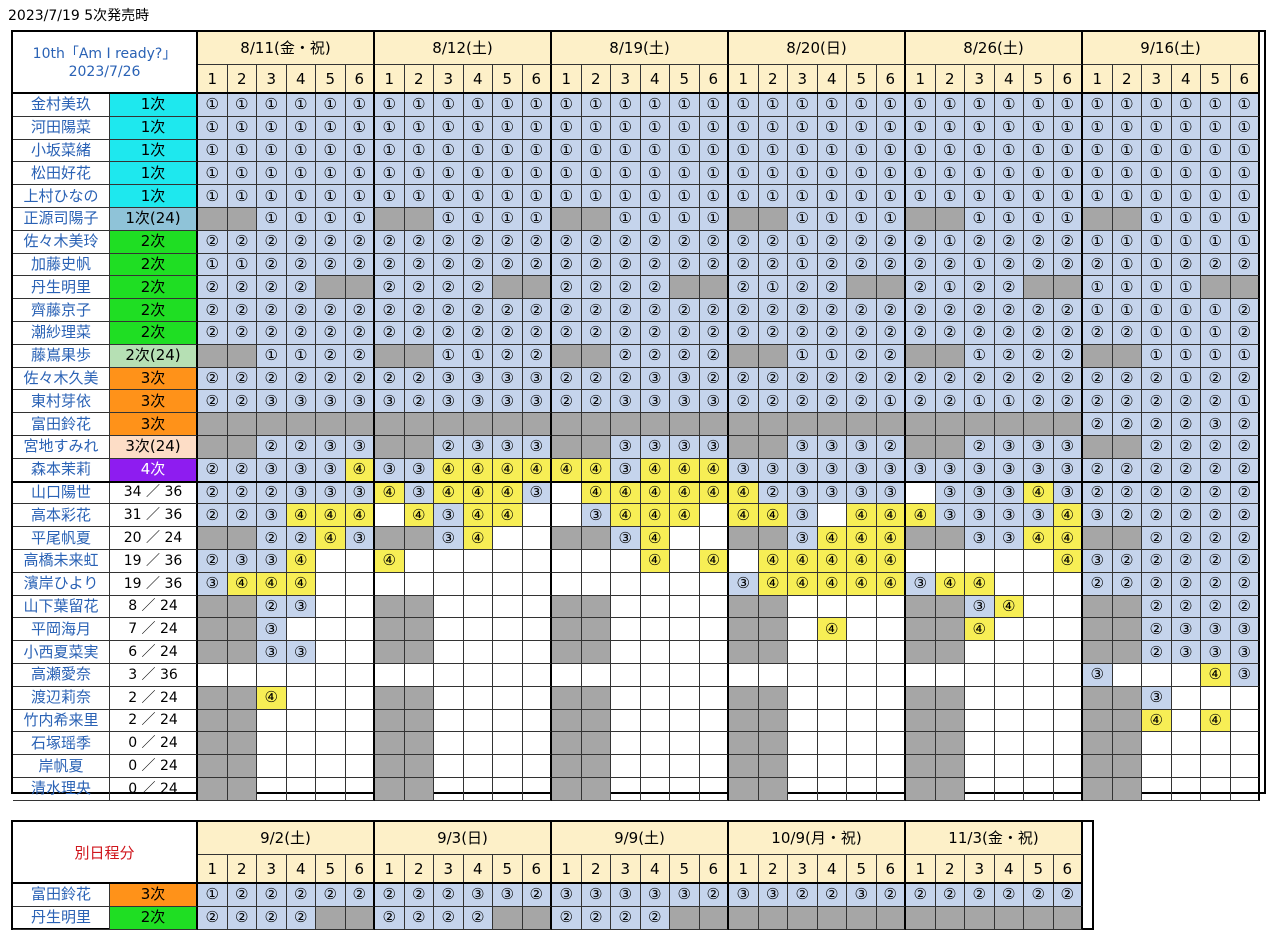 The height and width of the screenshot is (941, 1280). Describe the element at coordinates (61, 402) in the screenshot. I see `member-name: 東村芽依` at that location.